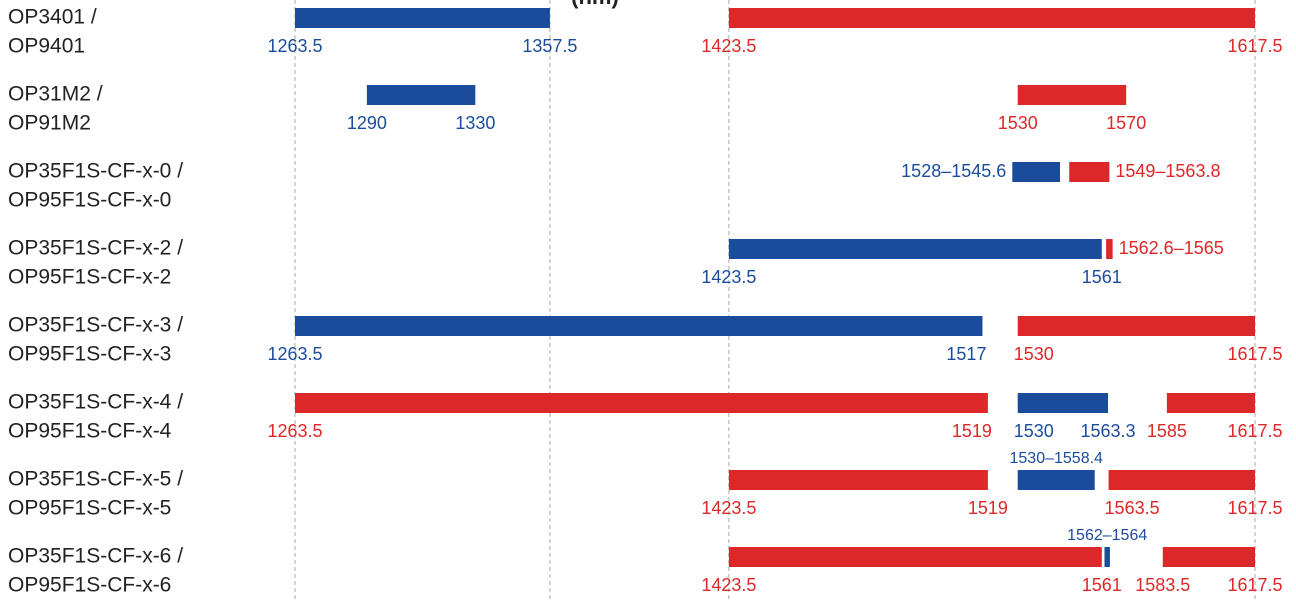  What do you see at coordinates (95, 248) in the screenshot?
I see `row-label: OP35F1S-CF-x-2 /` at bounding box center [95, 248].